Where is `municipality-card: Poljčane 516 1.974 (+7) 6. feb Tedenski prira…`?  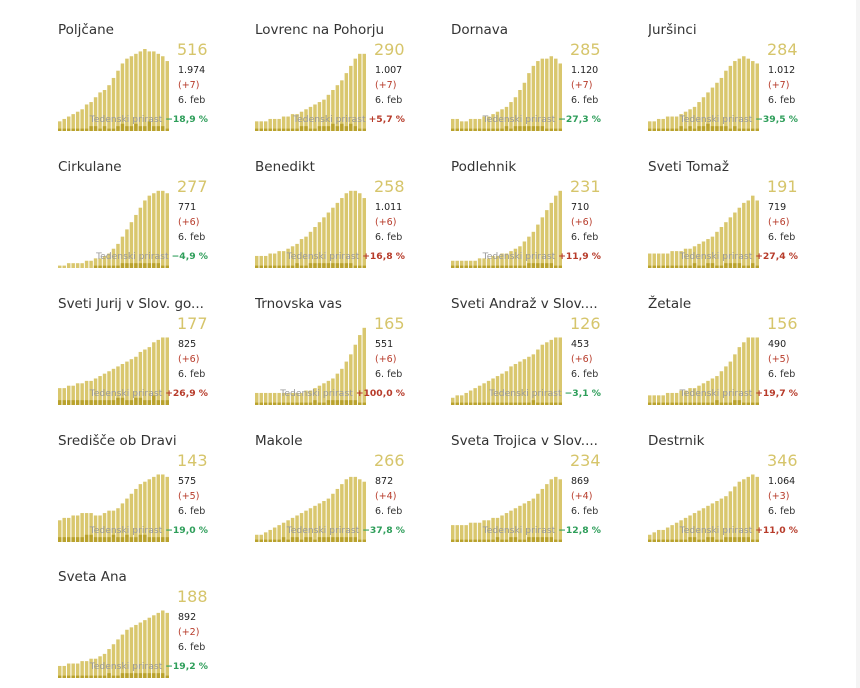 municipality-card: Poljčane 516 1.974 (+7) 6. feb Tedenski prira… is located at coordinates (156, 81).